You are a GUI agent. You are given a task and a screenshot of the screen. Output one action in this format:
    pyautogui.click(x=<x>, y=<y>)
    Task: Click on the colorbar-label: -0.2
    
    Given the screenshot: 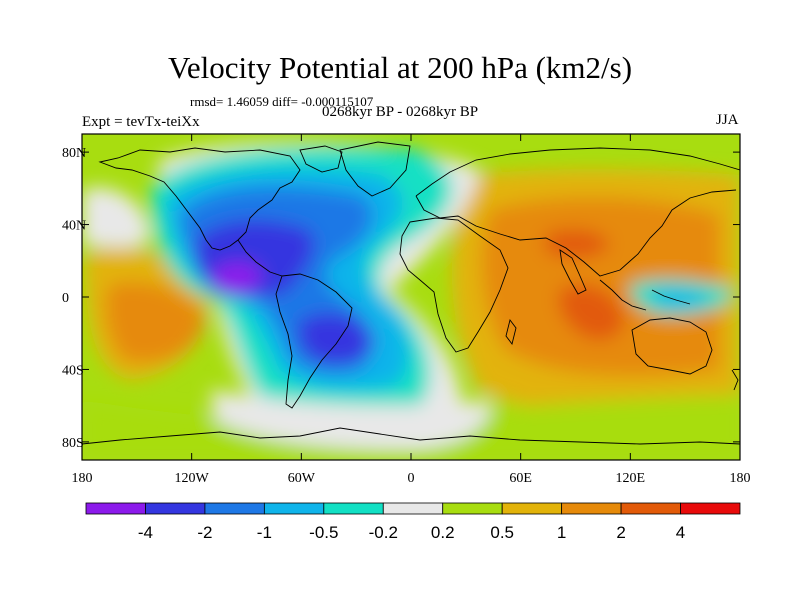 What is the action you would take?
    pyautogui.click(x=383, y=532)
    